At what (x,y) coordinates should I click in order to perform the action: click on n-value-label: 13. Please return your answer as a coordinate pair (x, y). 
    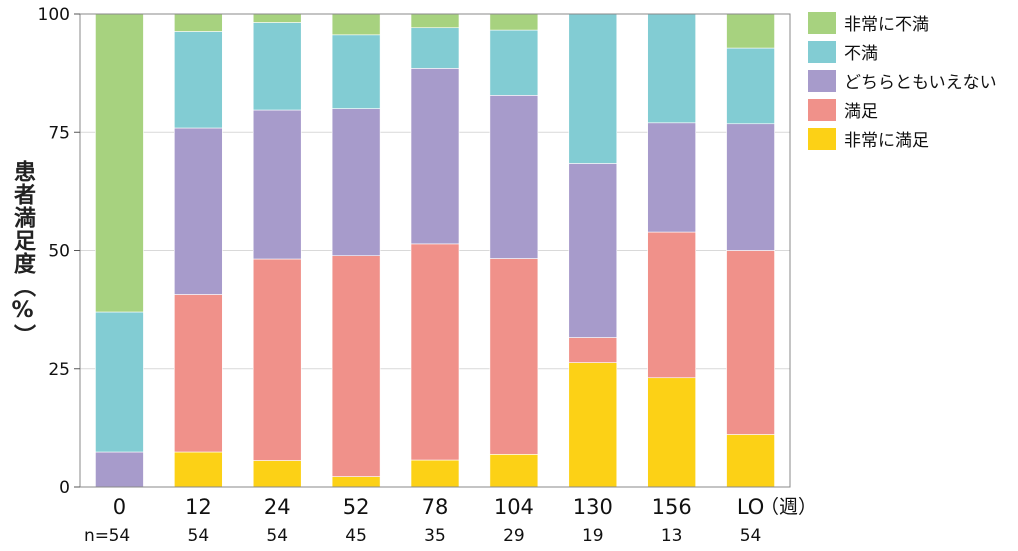
    Looking at the image, I should click on (672, 536).